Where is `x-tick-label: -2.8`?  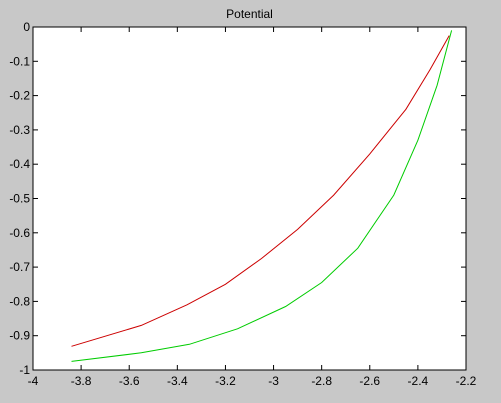
x-tick-label: -2.8 is located at coordinates (321, 381).